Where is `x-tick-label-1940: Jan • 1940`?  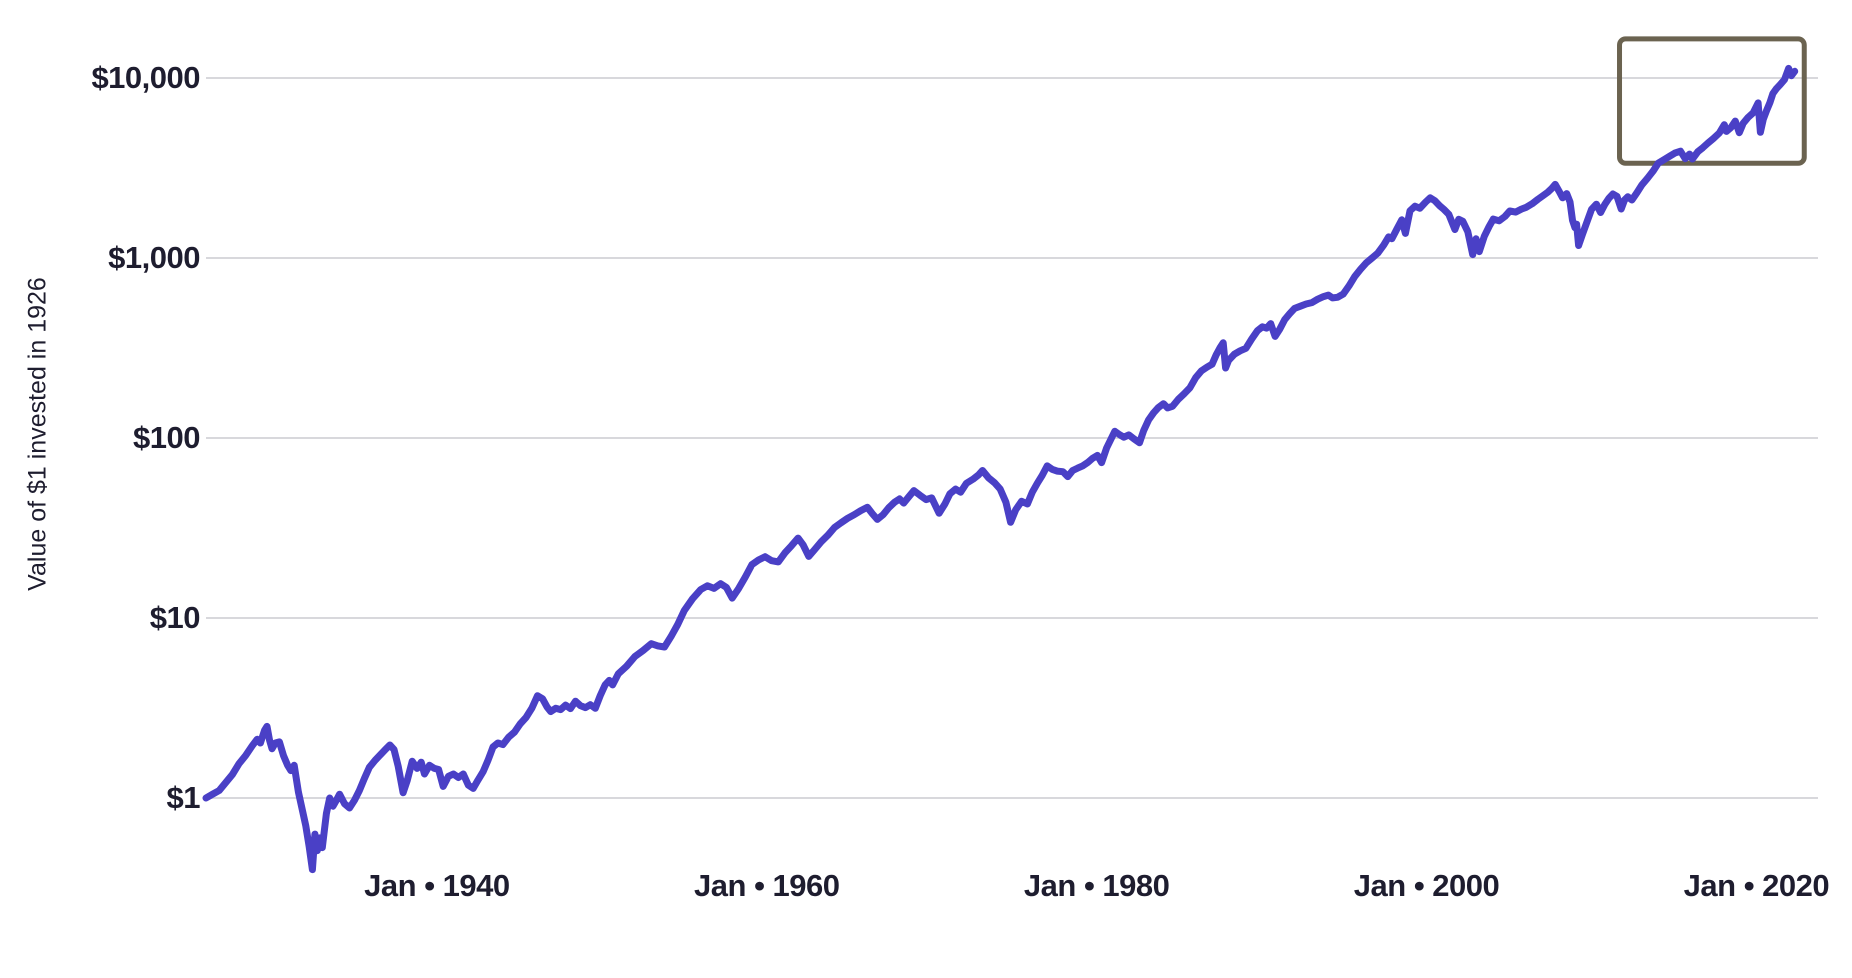 x-tick-label-1940: Jan • 1940 is located at coordinates (437, 885).